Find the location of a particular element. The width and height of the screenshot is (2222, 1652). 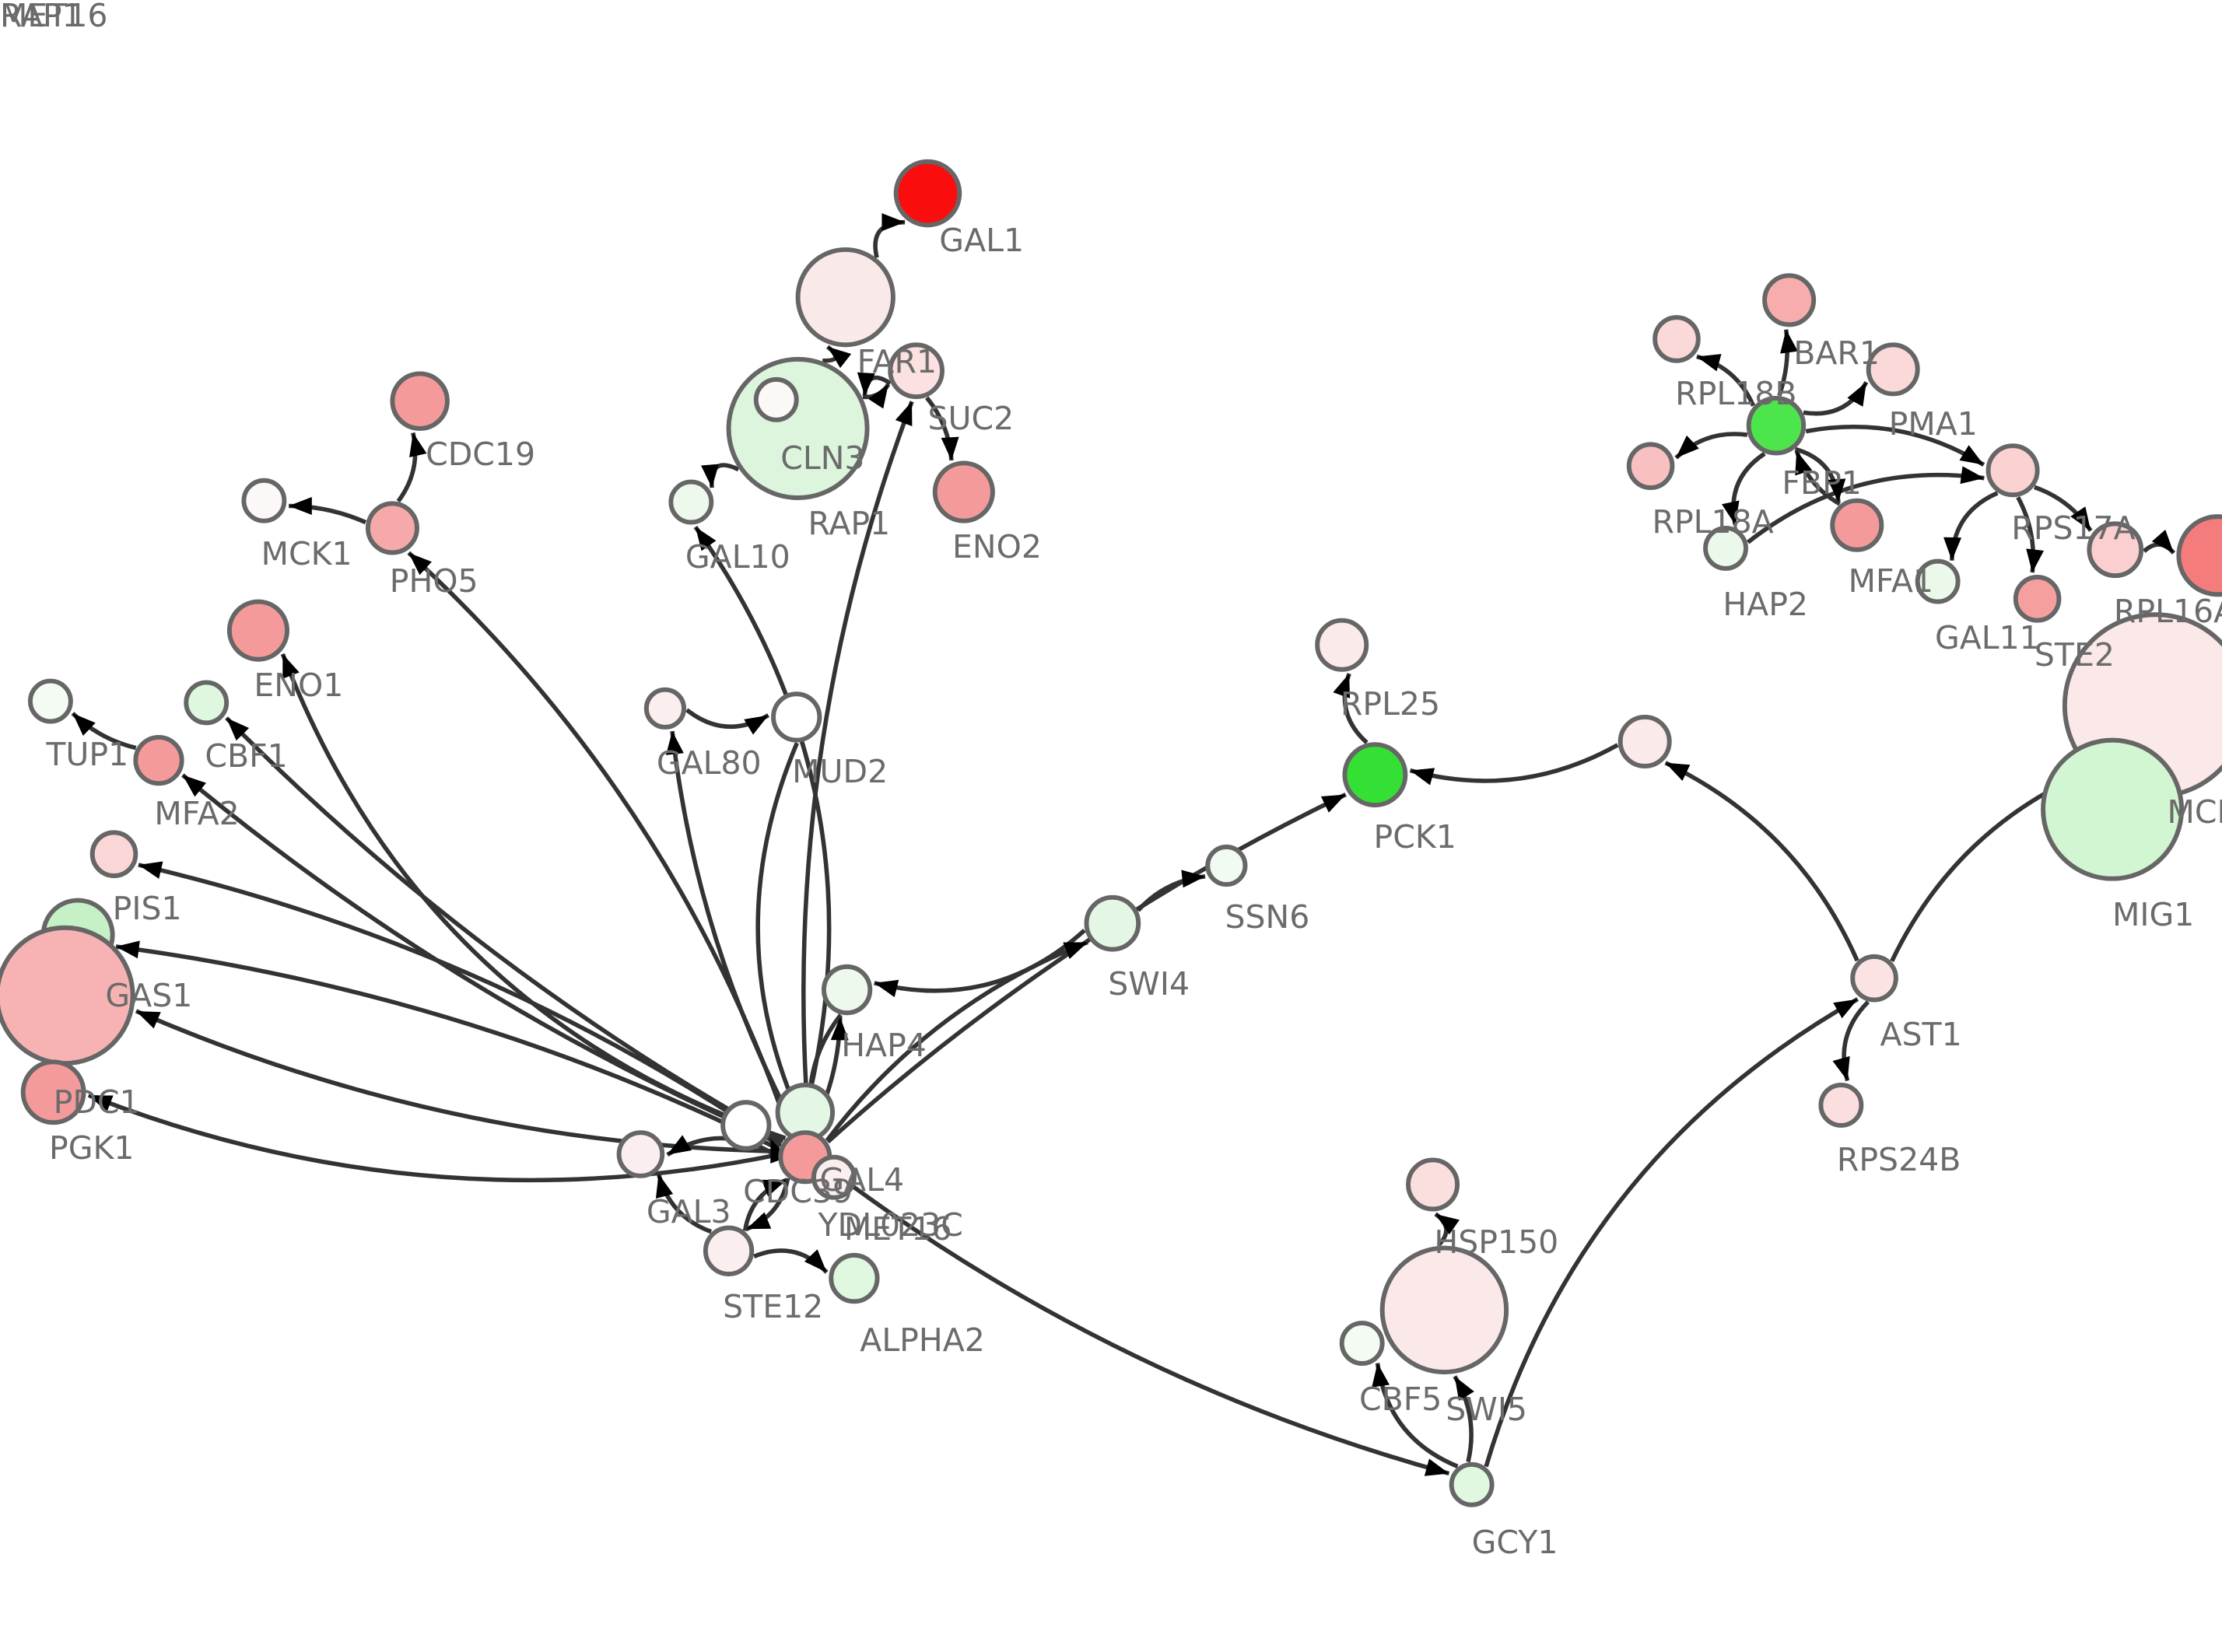

graph-node-ast1 is located at coordinates (1874, 979).